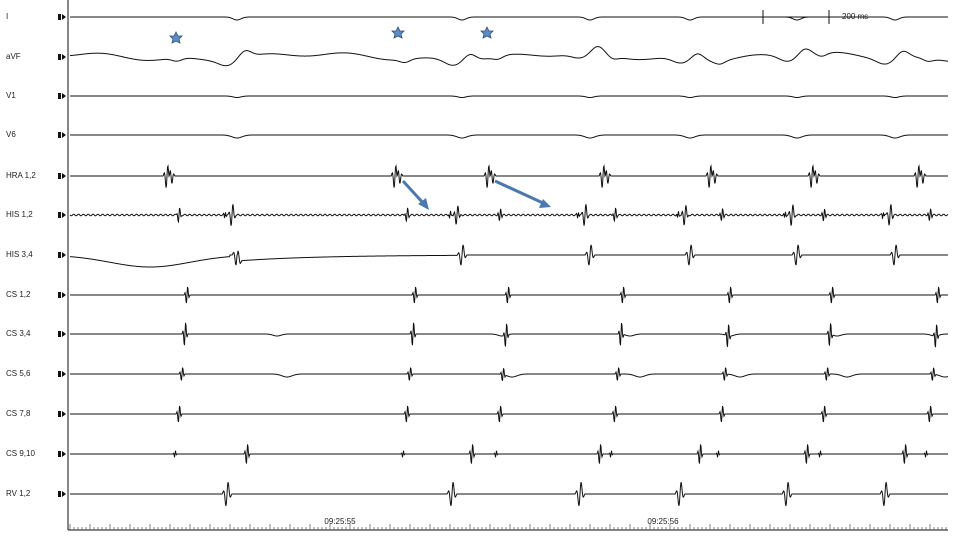 Image resolution: width=960 pixels, height=540 pixels. I want to click on channel-label: HIS 3,4, so click(19, 254).